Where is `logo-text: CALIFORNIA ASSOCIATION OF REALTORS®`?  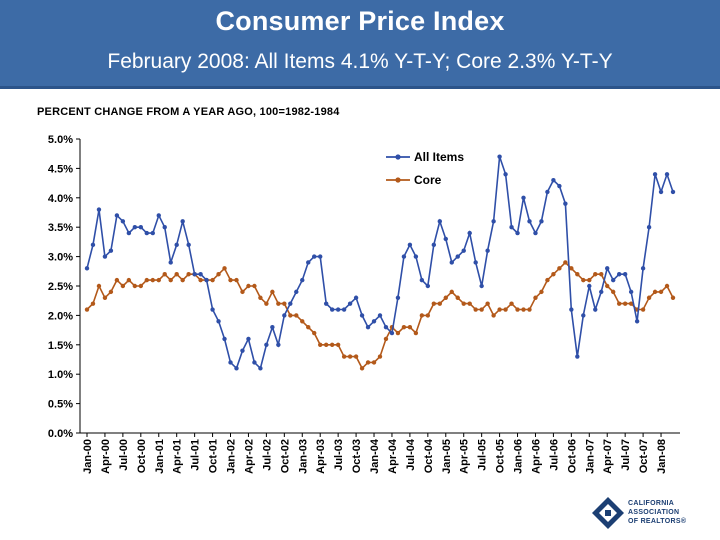 logo-text: CALIFORNIA ASSOCIATION OF REALTORS® is located at coordinates (657, 512).